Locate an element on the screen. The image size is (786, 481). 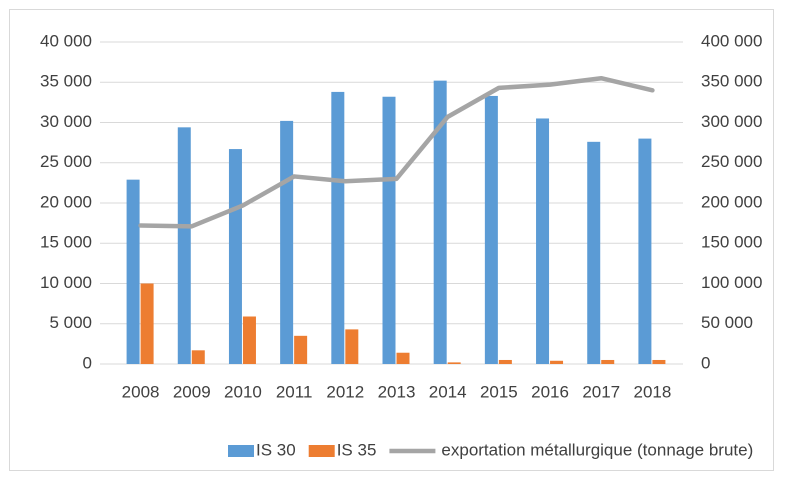
y2-tick-label: 250 000 is located at coordinates (731, 161).